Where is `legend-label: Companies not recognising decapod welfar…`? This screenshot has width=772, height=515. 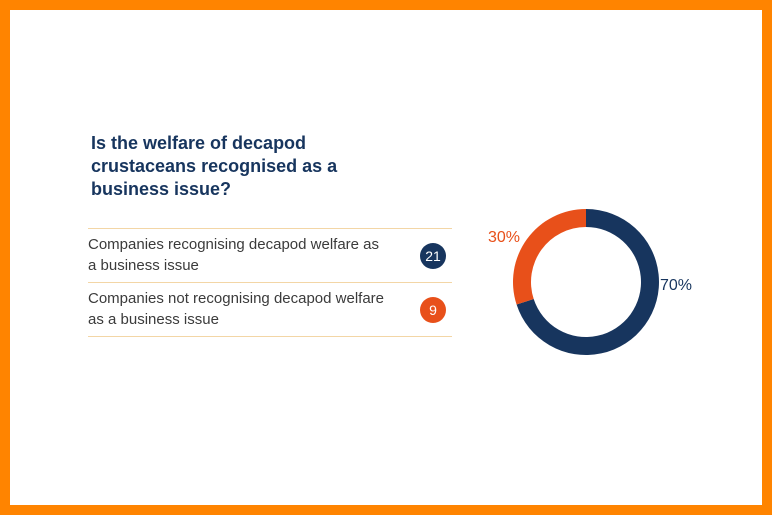
legend-label: Companies not recognising decapod welfar… is located at coordinates (236, 309).